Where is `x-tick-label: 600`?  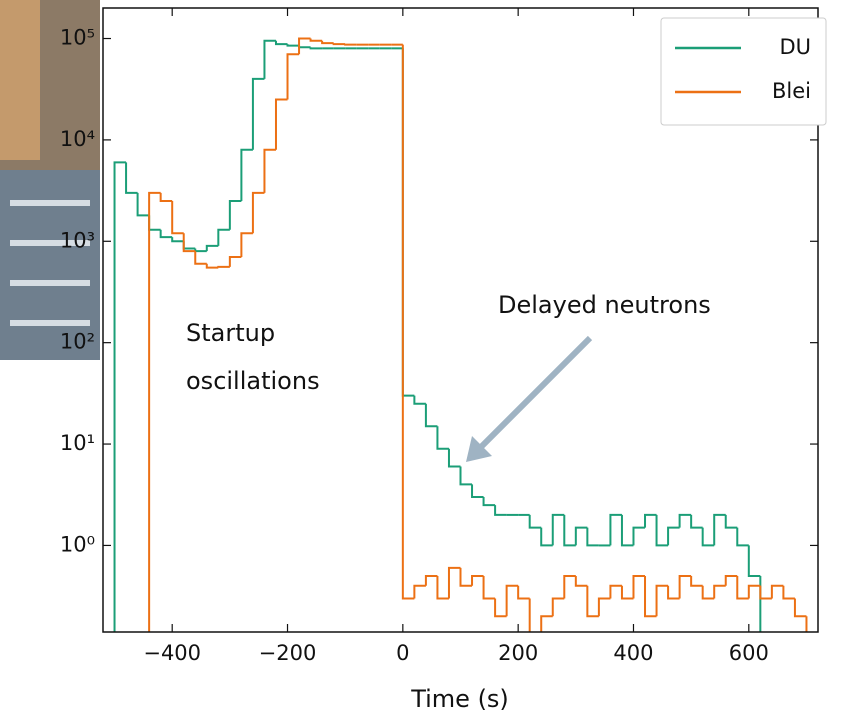 x-tick-label: 600 is located at coordinates (749, 653).